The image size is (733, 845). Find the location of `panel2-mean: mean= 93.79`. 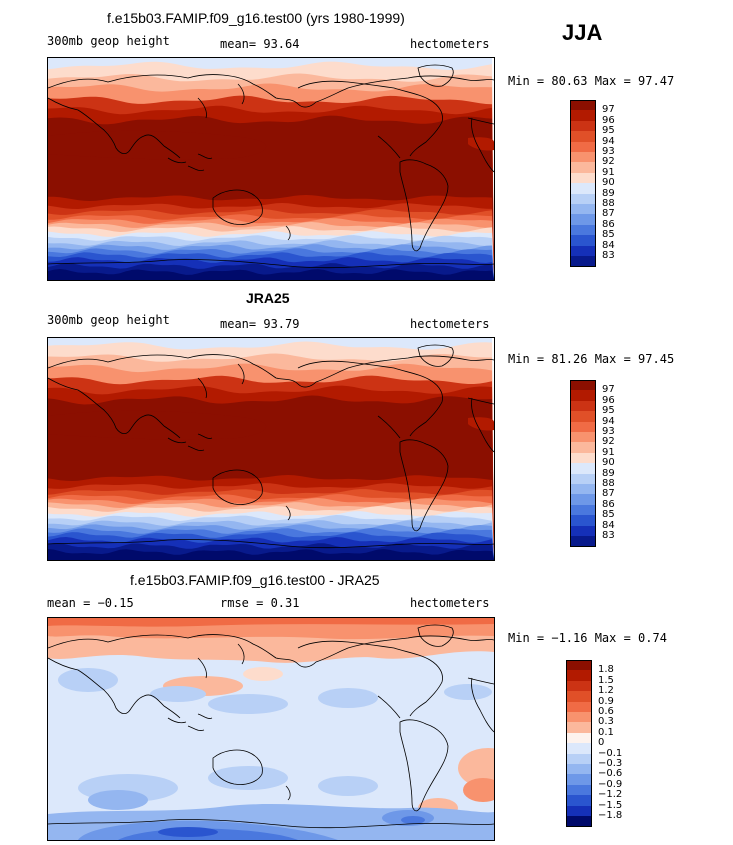

panel2-mean: mean= 93.79 is located at coordinates (260, 324).